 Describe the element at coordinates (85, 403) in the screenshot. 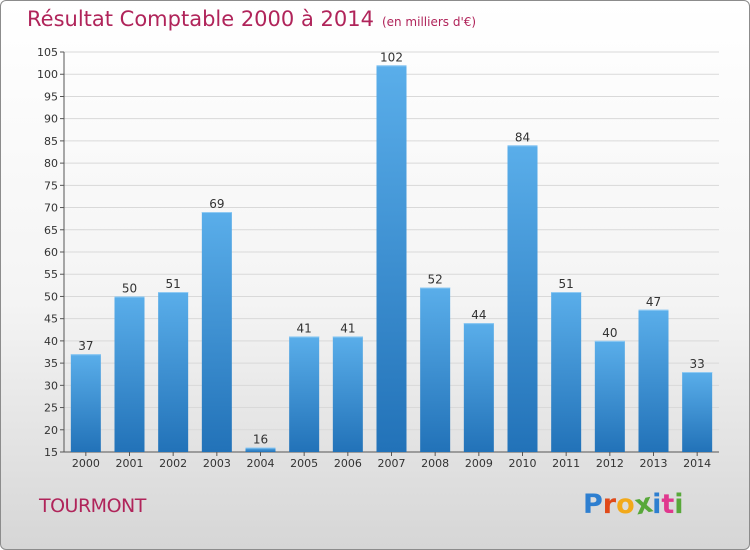

I see `bar-2000` at that location.